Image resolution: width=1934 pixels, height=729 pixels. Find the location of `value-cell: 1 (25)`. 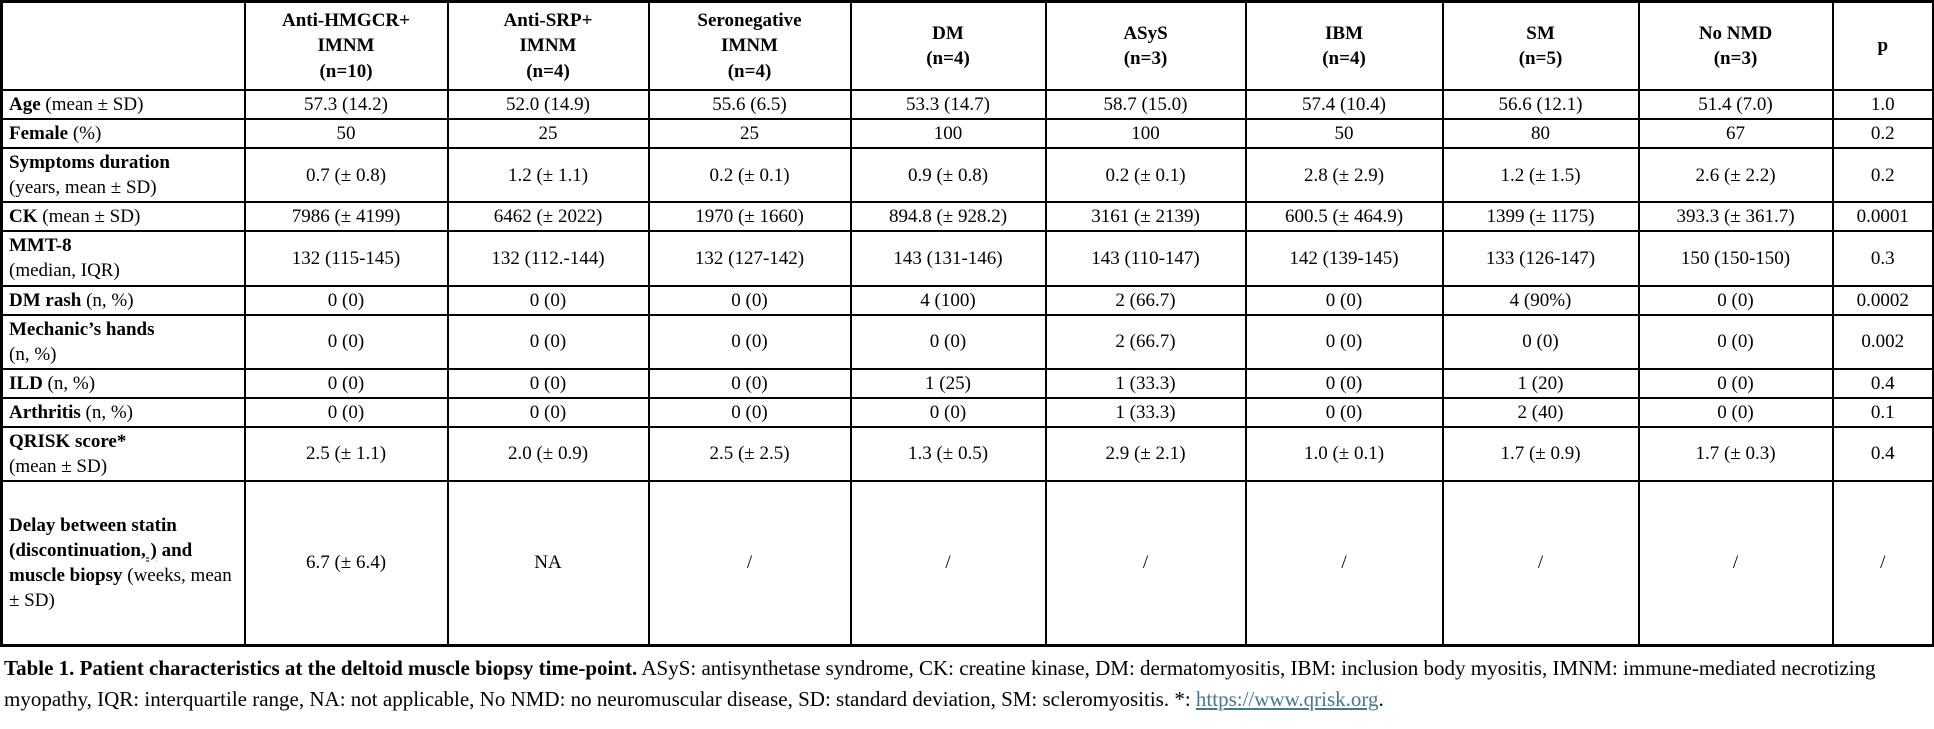

value-cell: 1 (25) is located at coordinates (948, 383).